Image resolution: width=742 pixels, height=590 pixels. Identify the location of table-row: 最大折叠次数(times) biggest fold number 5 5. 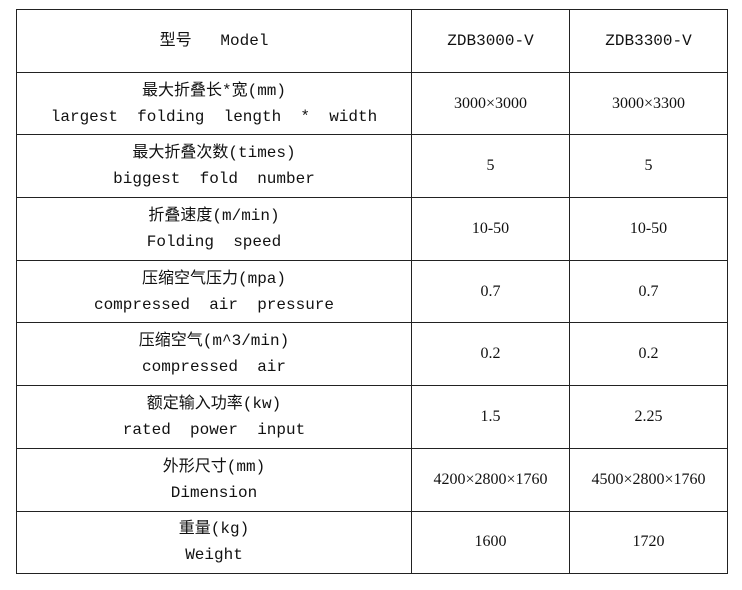
(372, 166).